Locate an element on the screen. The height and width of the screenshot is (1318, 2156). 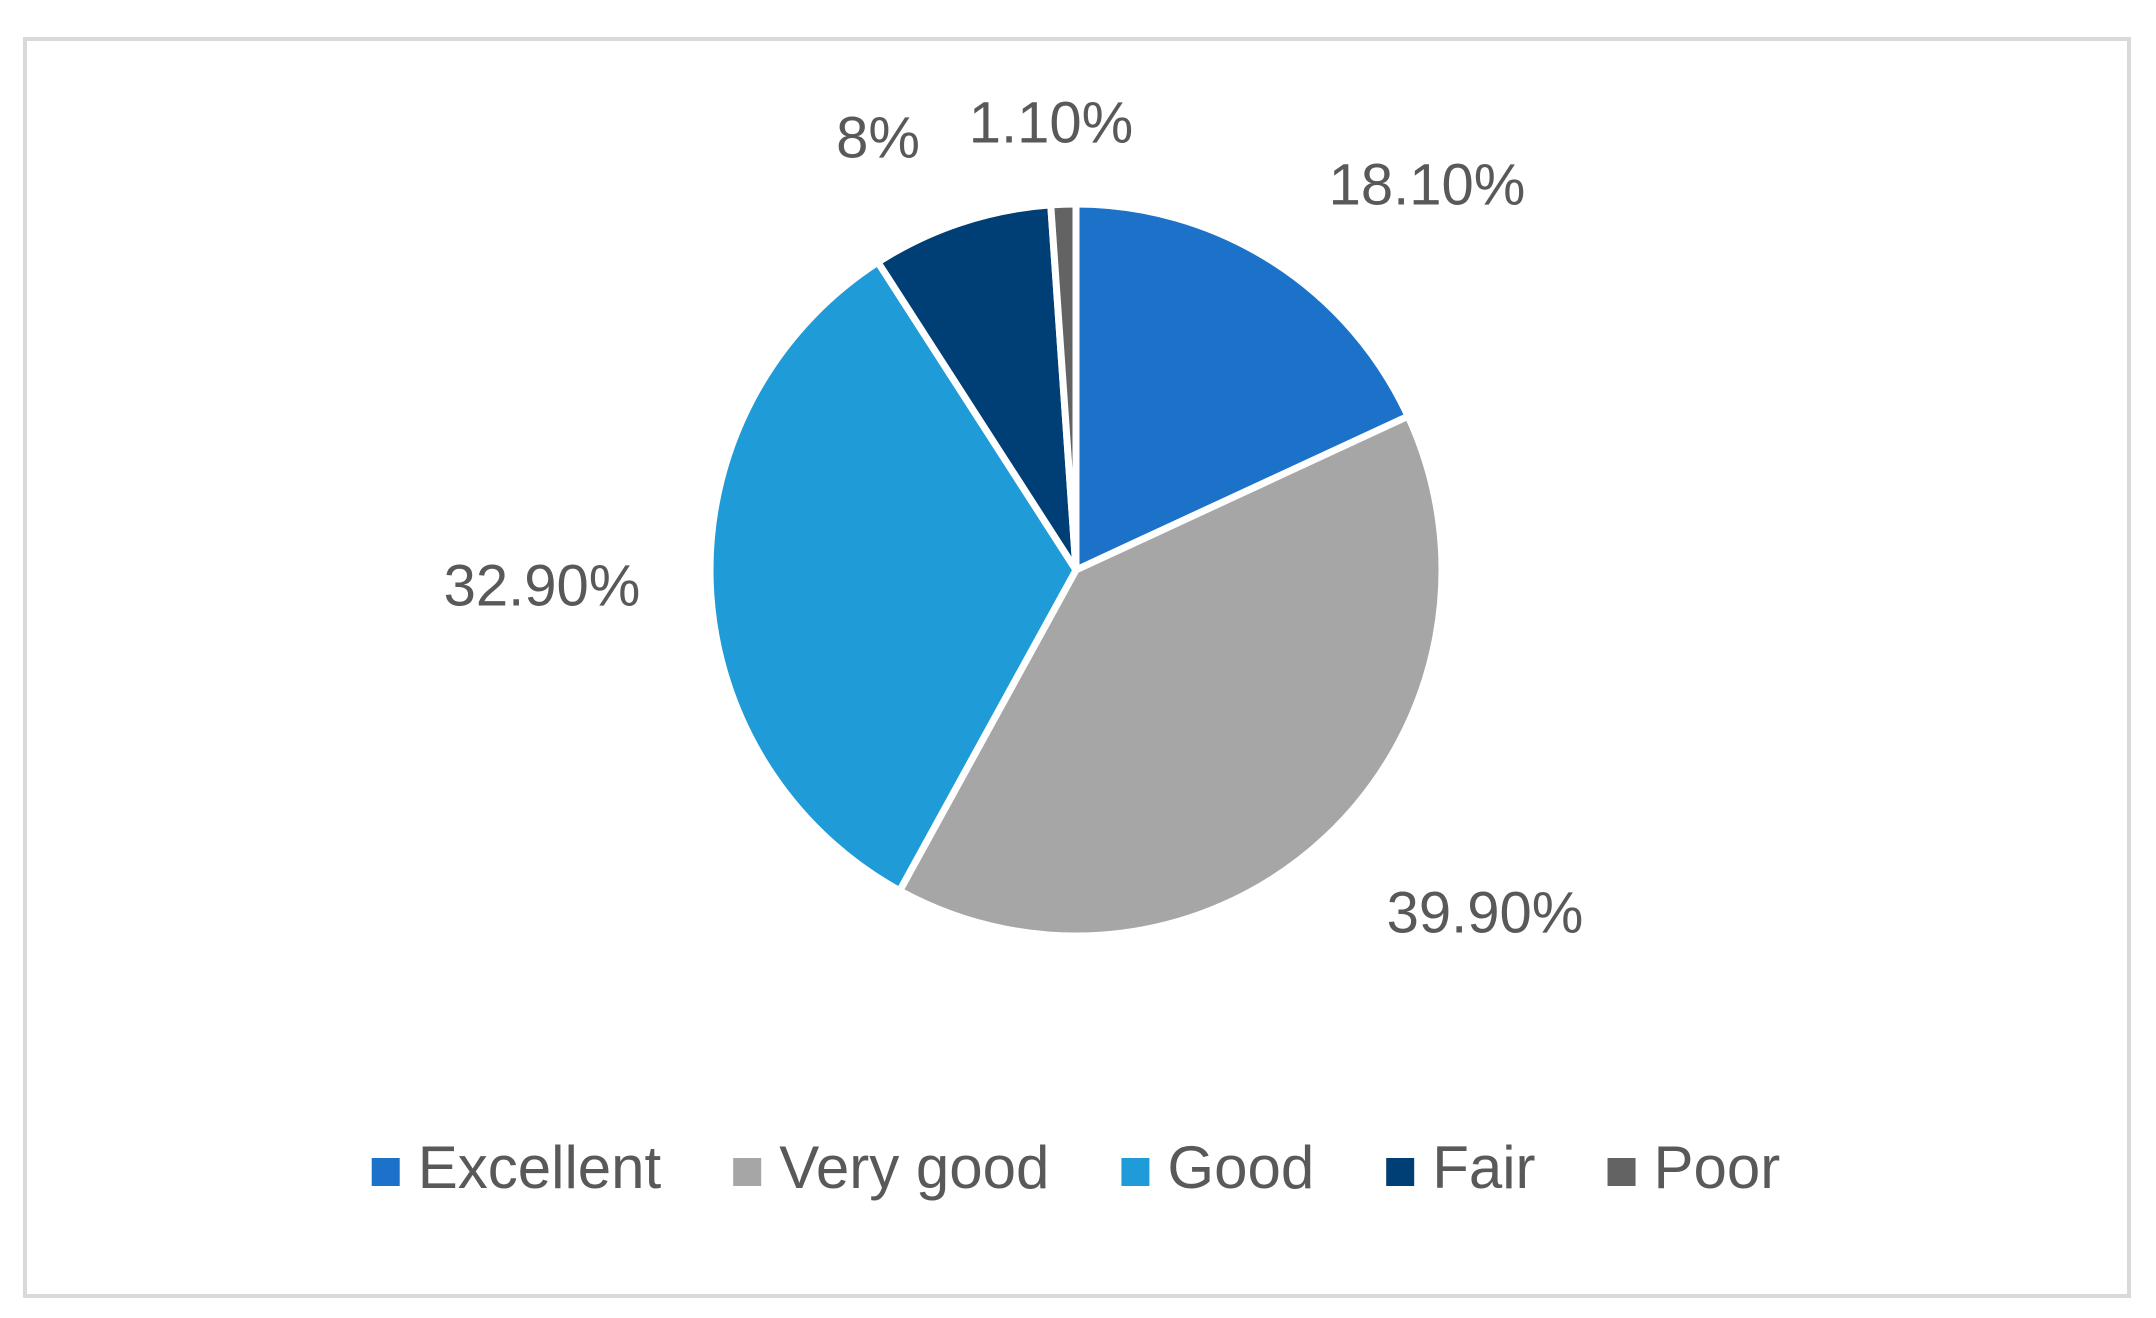
data-label: 39.90% is located at coordinates (1485, 912).